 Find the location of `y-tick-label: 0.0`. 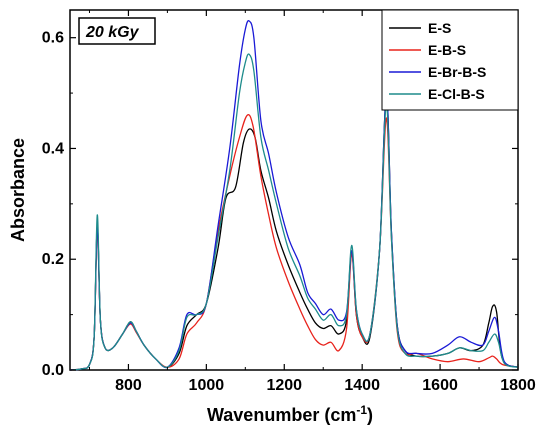

y-tick-label: 0.0 is located at coordinates (53, 370).